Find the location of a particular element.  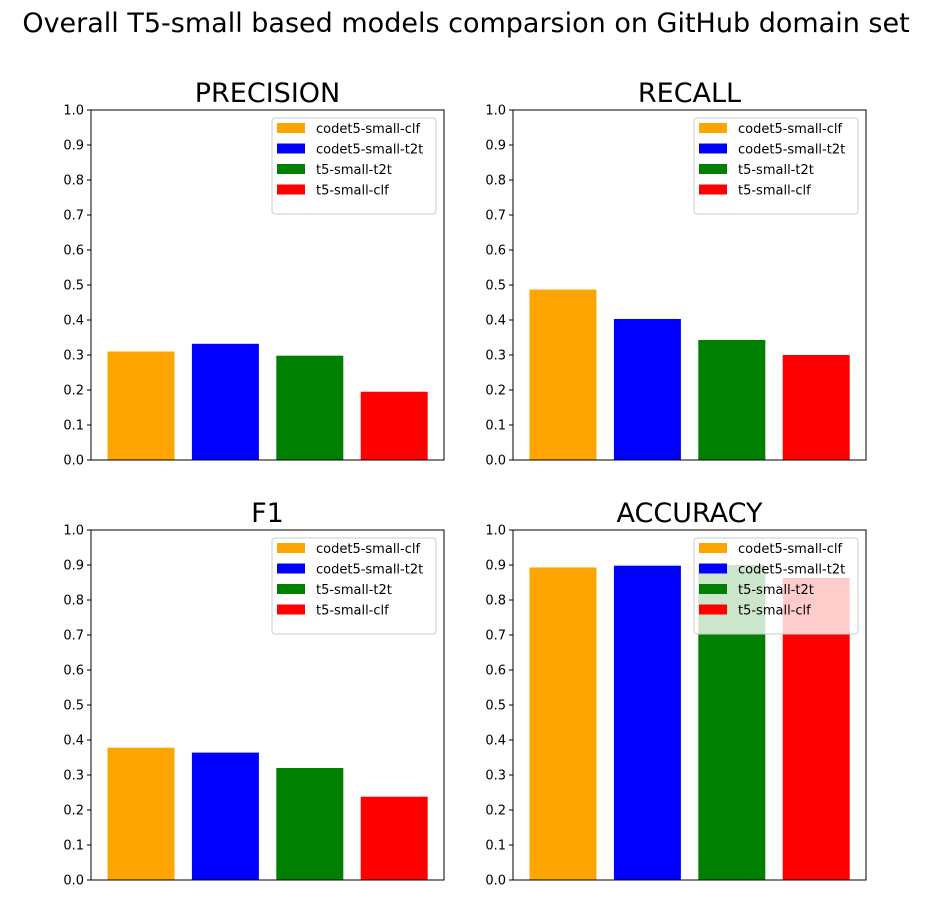

f1-legend-label: codet5-small-t2t is located at coordinates (369, 570).